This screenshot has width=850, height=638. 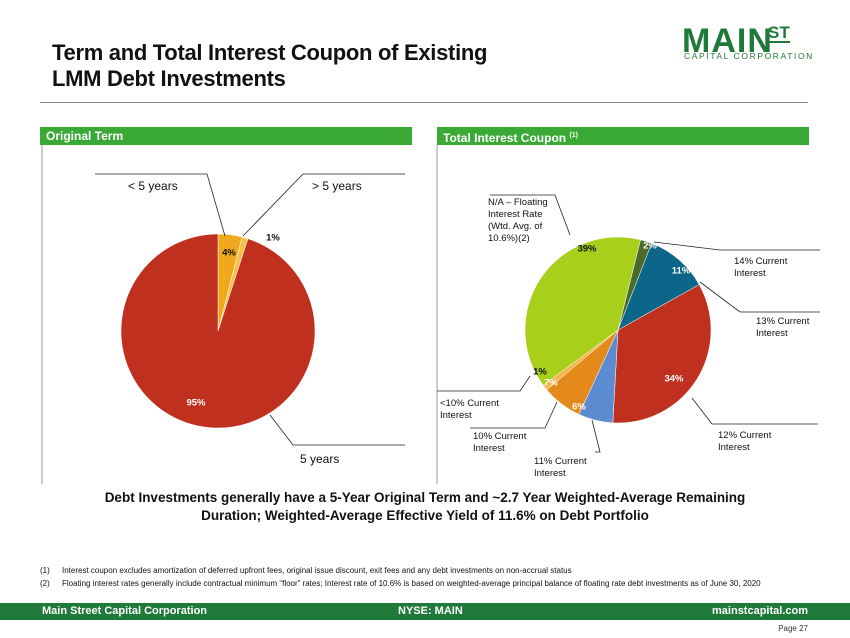 I want to click on rule, so click(x=424, y=102).